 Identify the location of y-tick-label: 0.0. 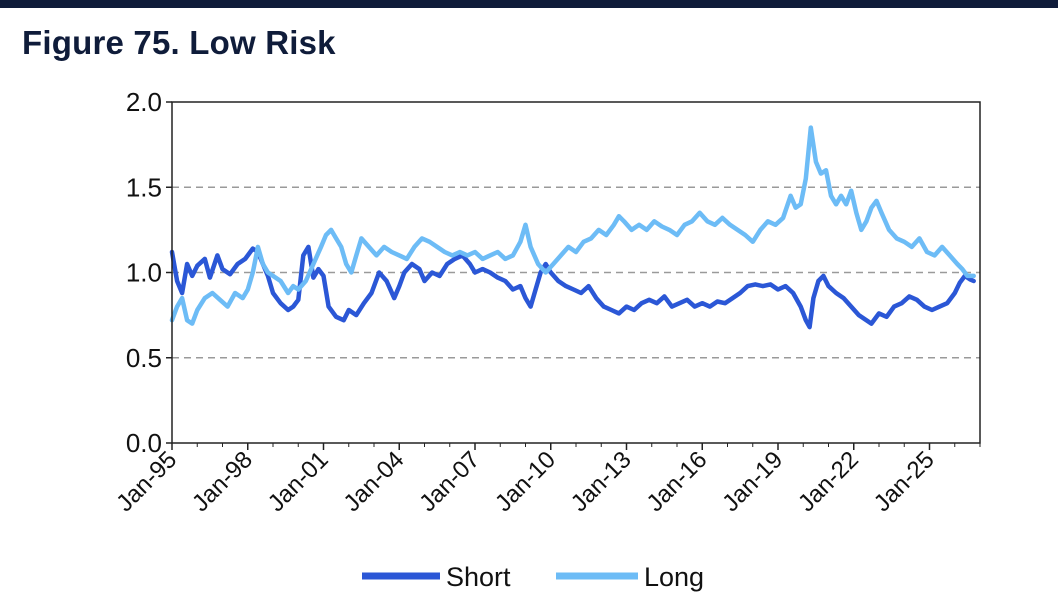
(144, 443).